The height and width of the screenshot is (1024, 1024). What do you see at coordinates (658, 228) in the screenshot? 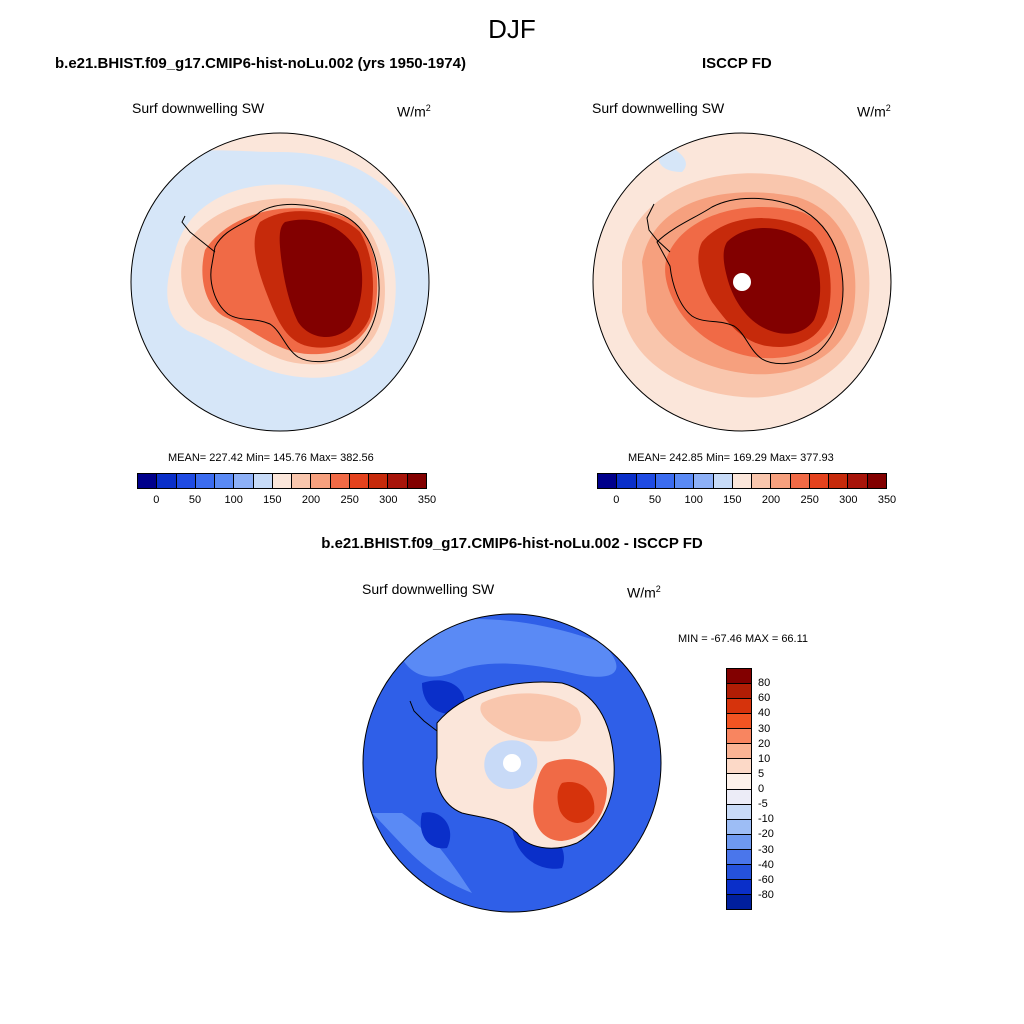
I see `panel2-peninsula` at bounding box center [658, 228].